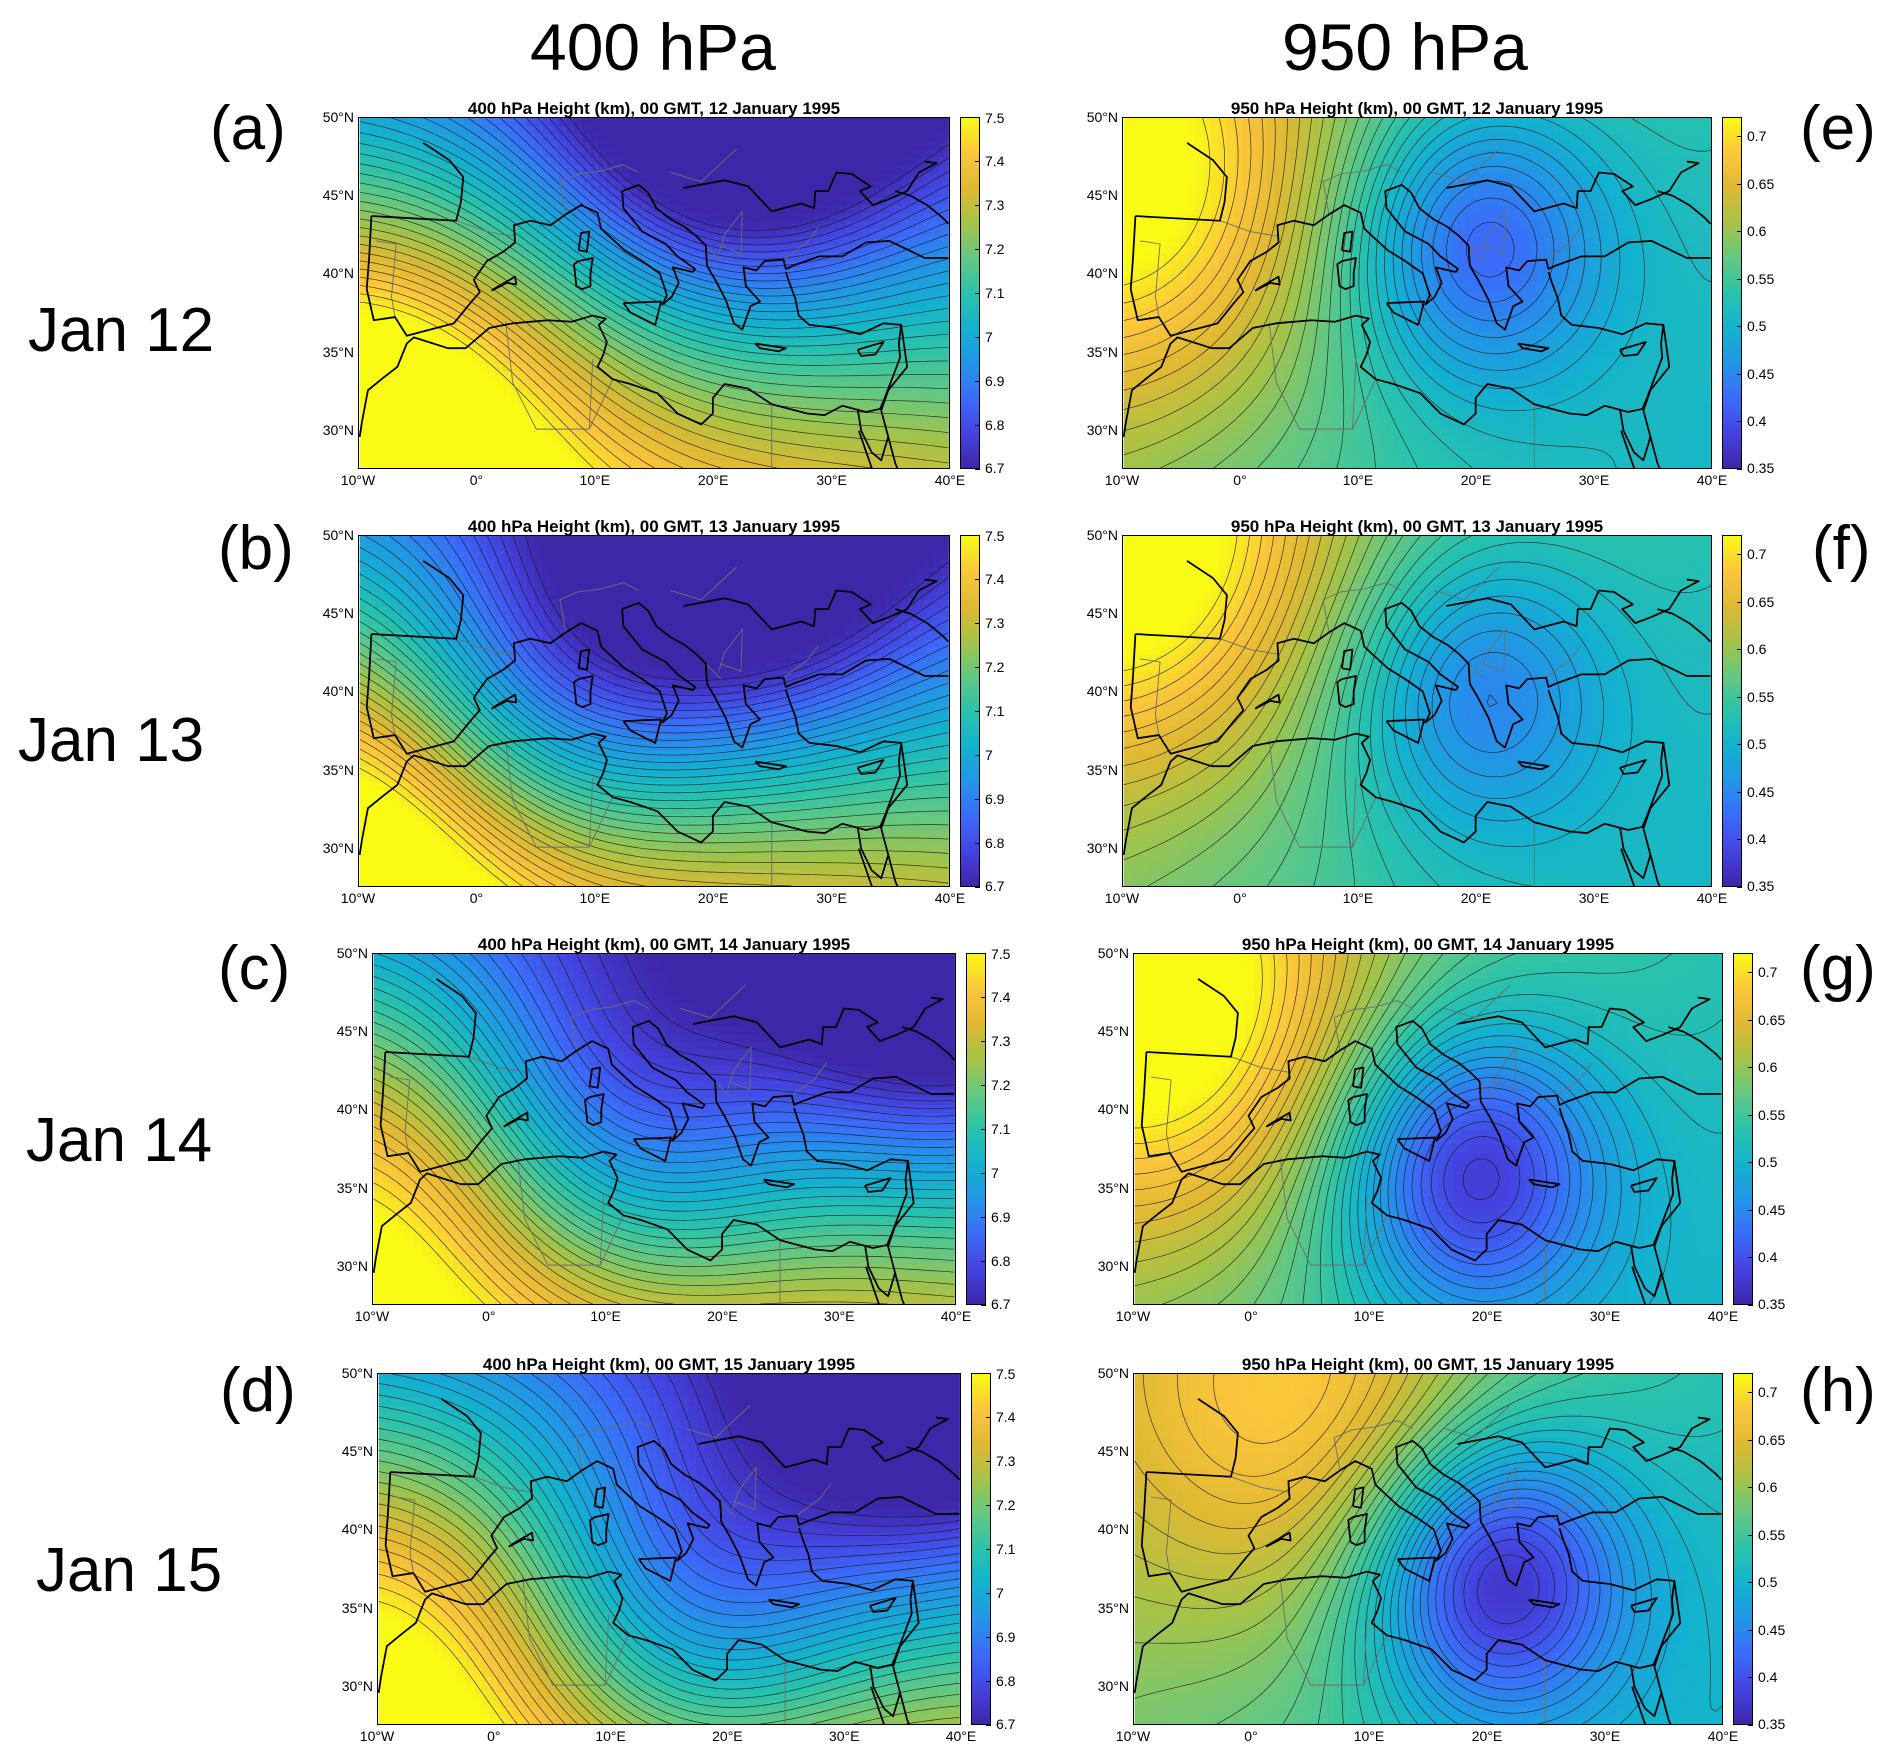 The width and height of the screenshot is (1892, 1761). What do you see at coordinates (1767, 1257) in the screenshot?
I see `colorbar-tick-label: 0.4` at bounding box center [1767, 1257].